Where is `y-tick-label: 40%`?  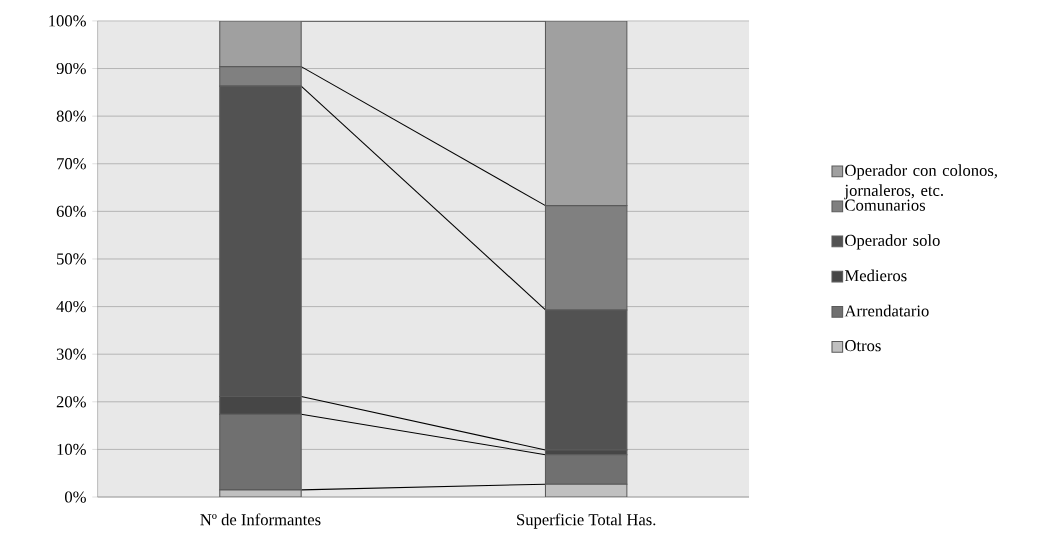 y-tick-label: 40% is located at coordinates (71, 307).